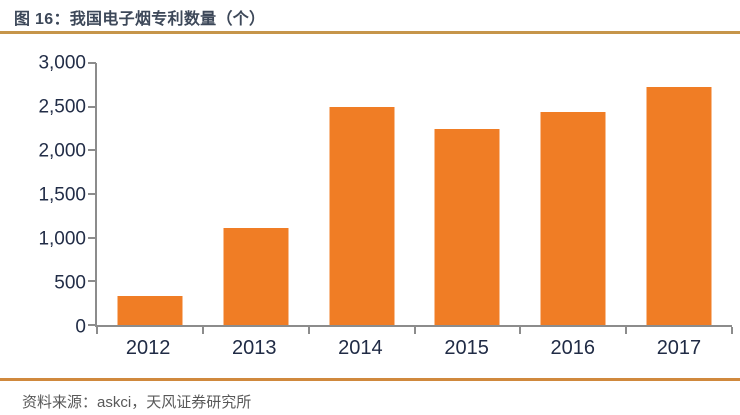 Image resolution: width=740 pixels, height=415 pixels. What do you see at coordinates (370, 379) in the screenshot?
I see `footer-divider` at bounding box center [370, 379].